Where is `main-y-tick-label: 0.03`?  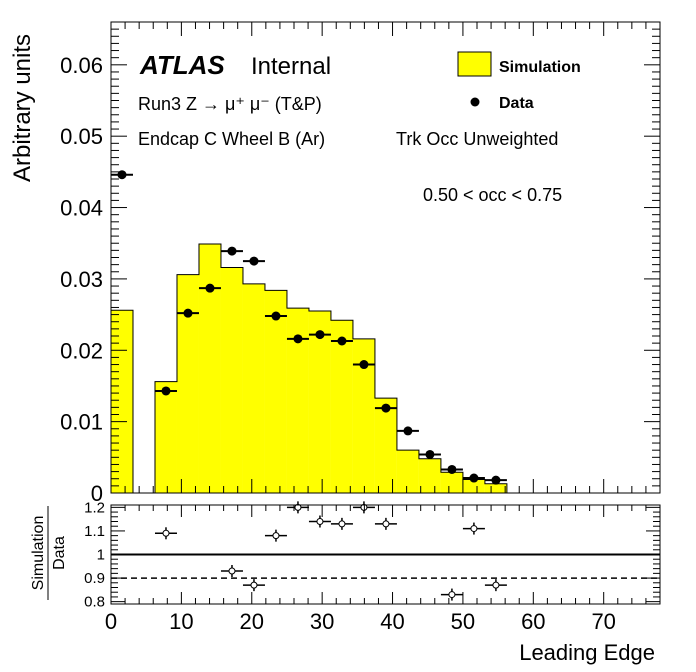 main-y-tick-label: 0.03 is located at coordinates (81, 279).